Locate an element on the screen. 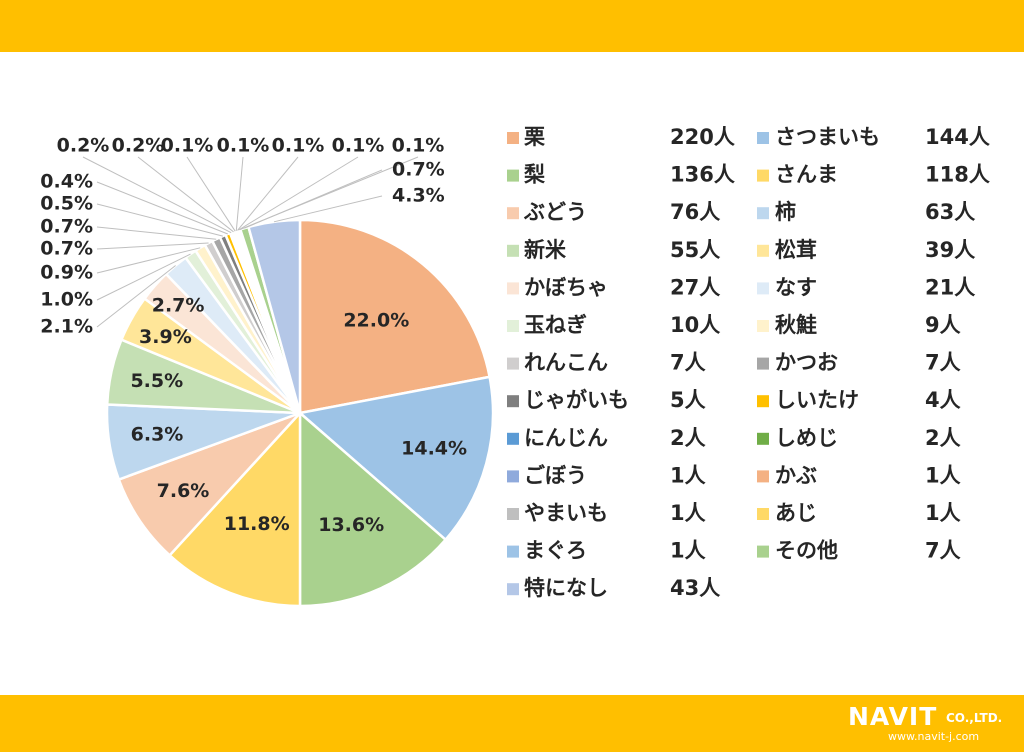  legend-item: かつお 7人 is located at coordinates (859, 363).